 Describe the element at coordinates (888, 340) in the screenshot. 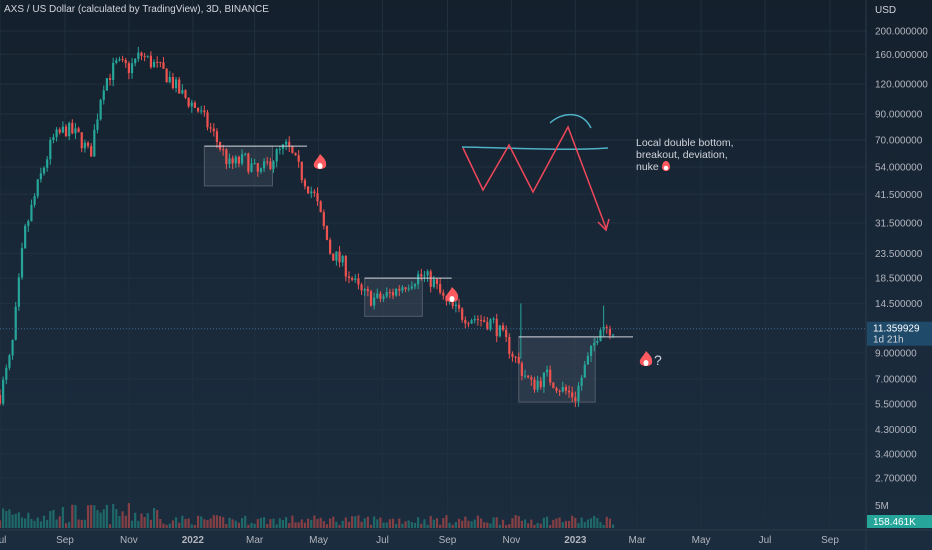

I see `price-badge-countdown: 1d 21h` at that location.